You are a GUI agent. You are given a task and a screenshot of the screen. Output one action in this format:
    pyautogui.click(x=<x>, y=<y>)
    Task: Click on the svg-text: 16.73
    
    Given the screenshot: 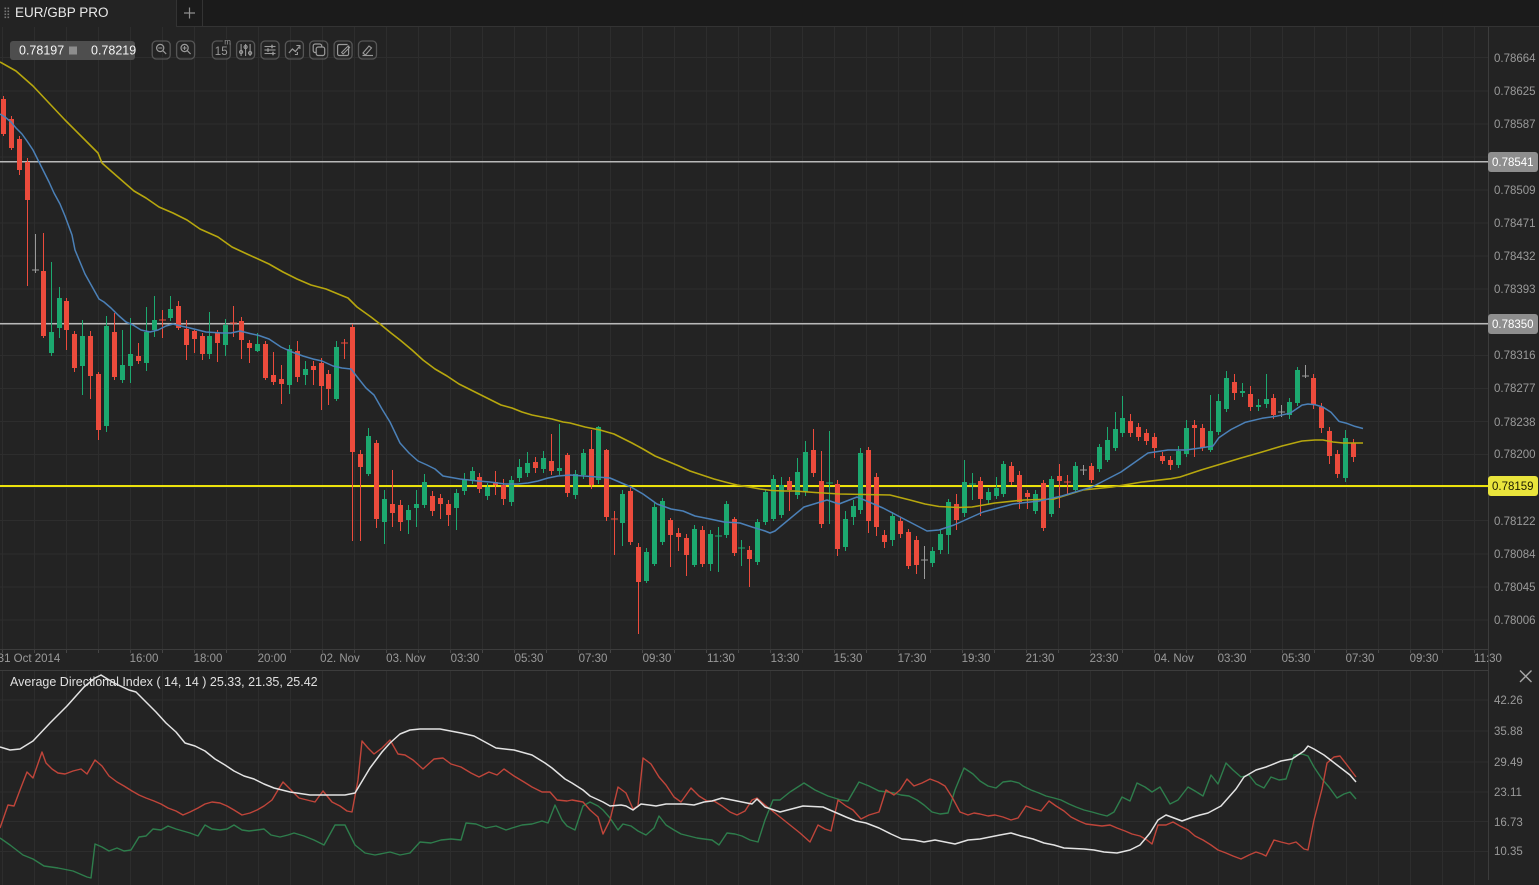 What is the action you would take?
    pyautogui.click(x=1508, y=823)
    